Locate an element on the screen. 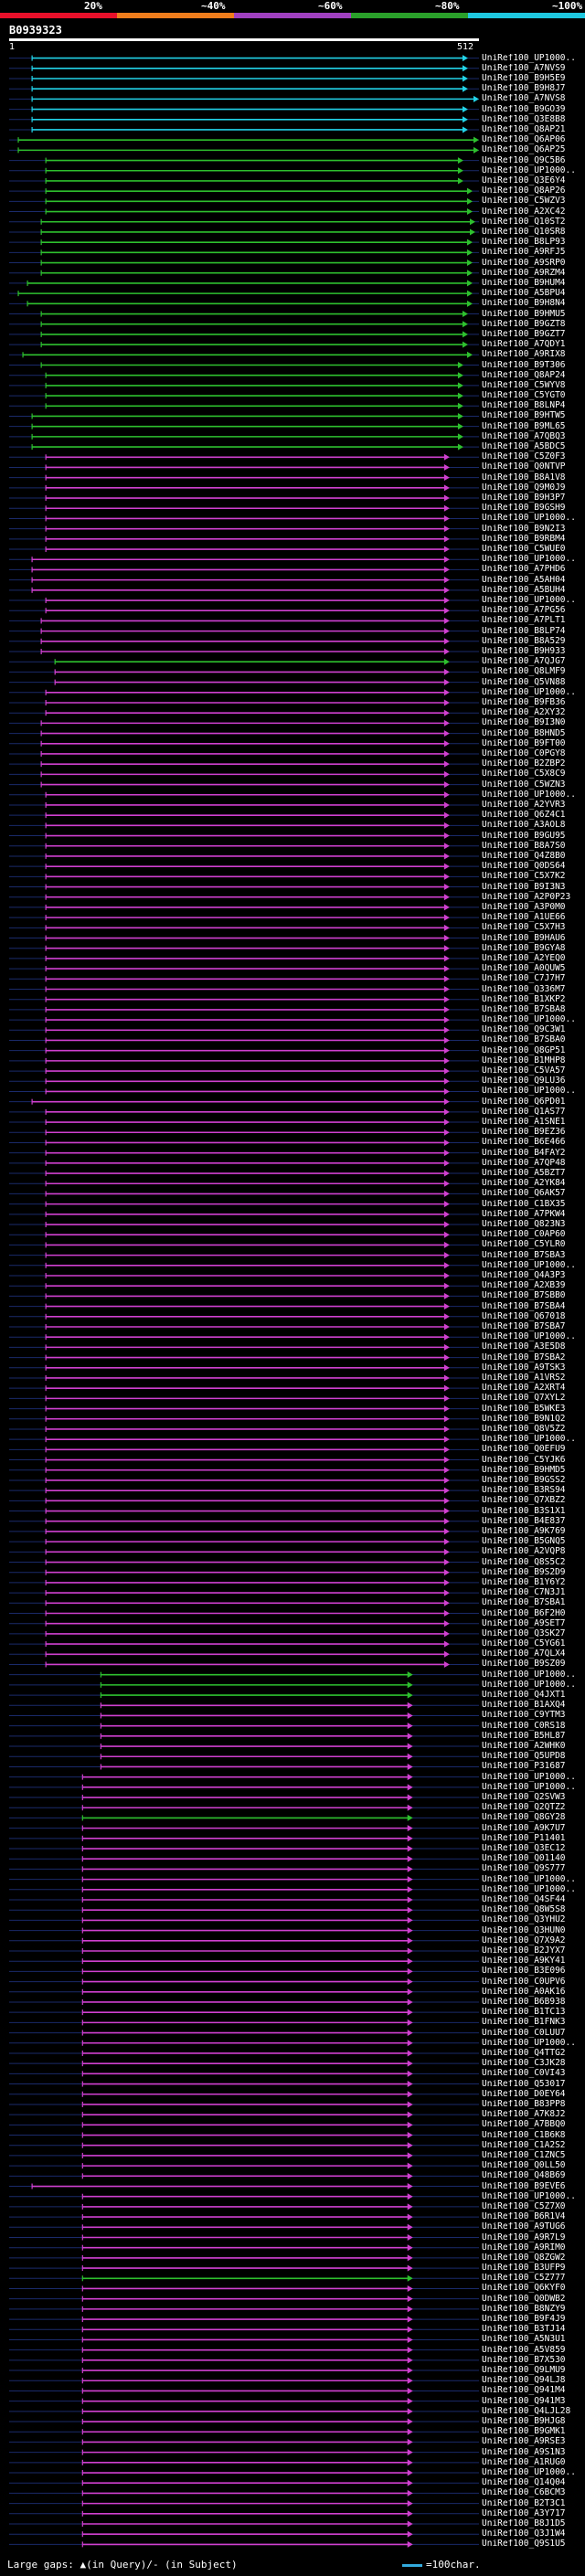 Image resolution: width=585 pixels, height=2576 pixels. hit-label: UniRef100_A2XRT4 is located at coordinates (524, 1388).